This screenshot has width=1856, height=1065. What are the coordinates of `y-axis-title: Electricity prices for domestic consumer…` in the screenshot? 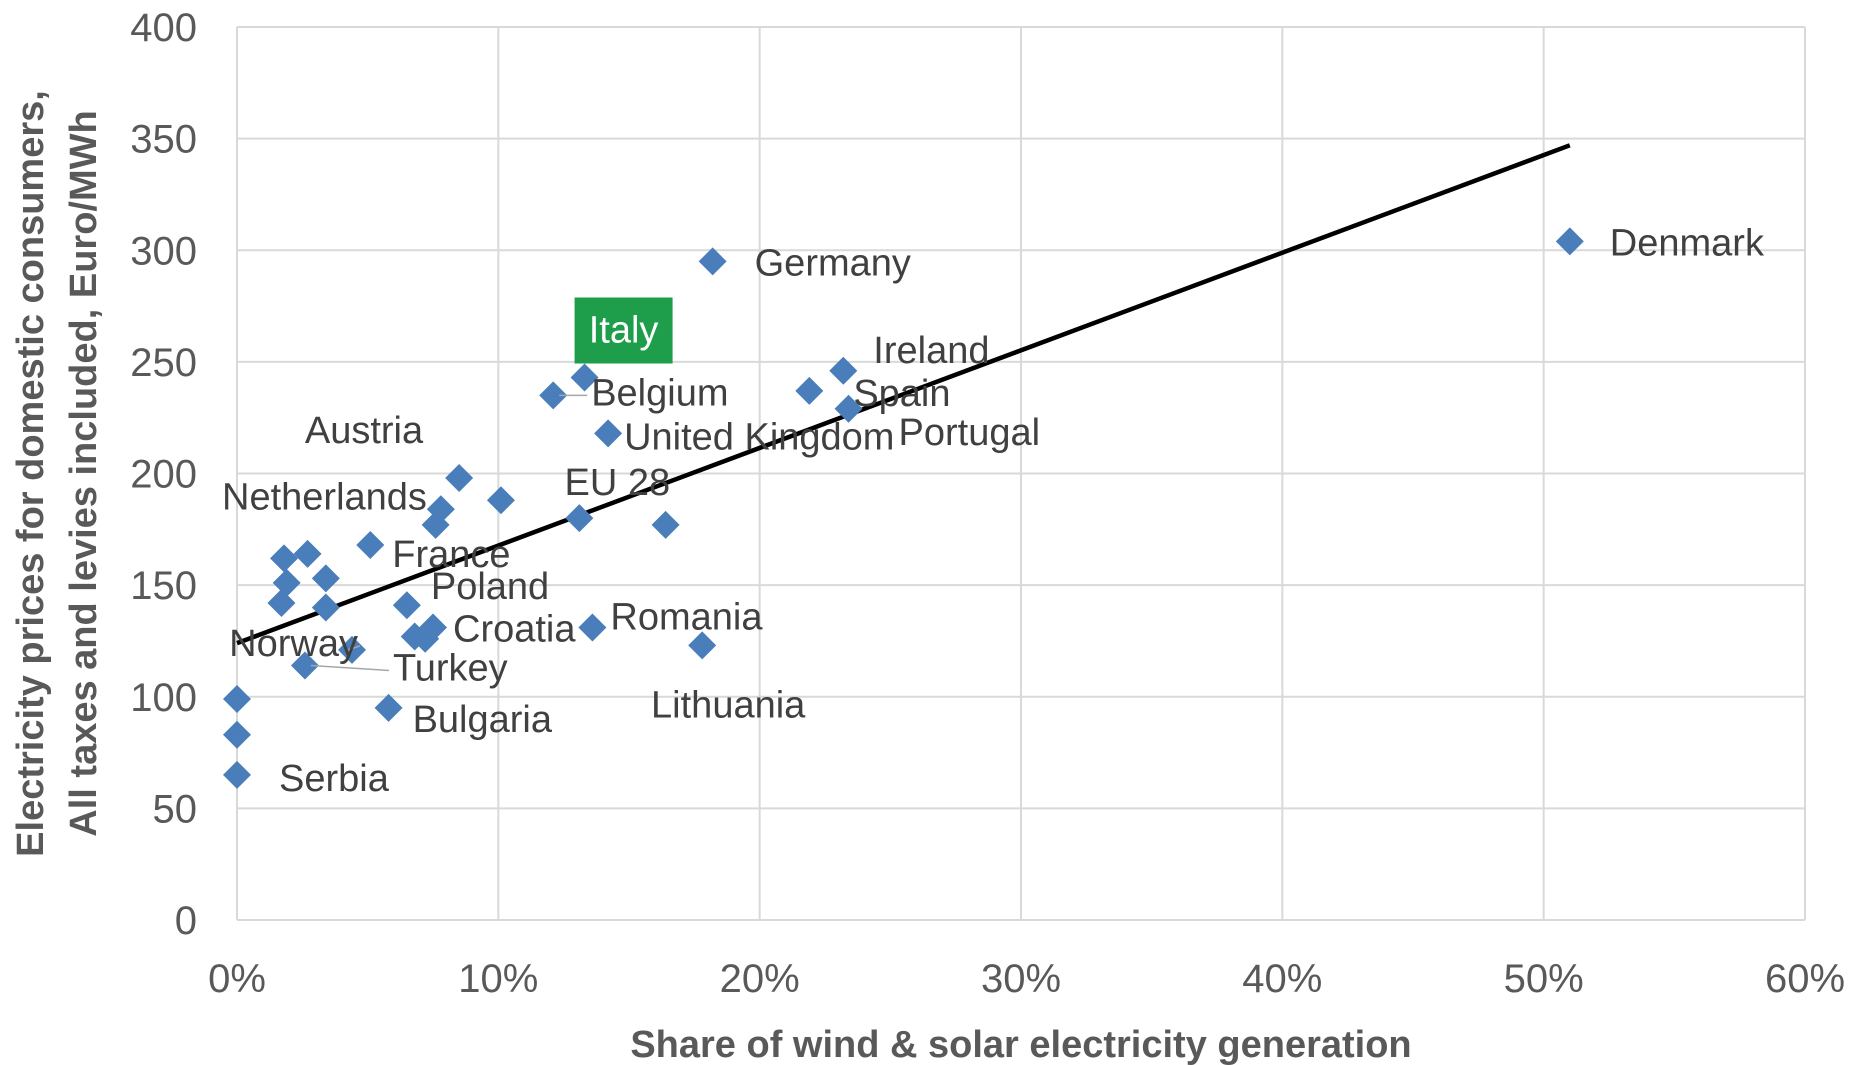 It's located at (57, 473).